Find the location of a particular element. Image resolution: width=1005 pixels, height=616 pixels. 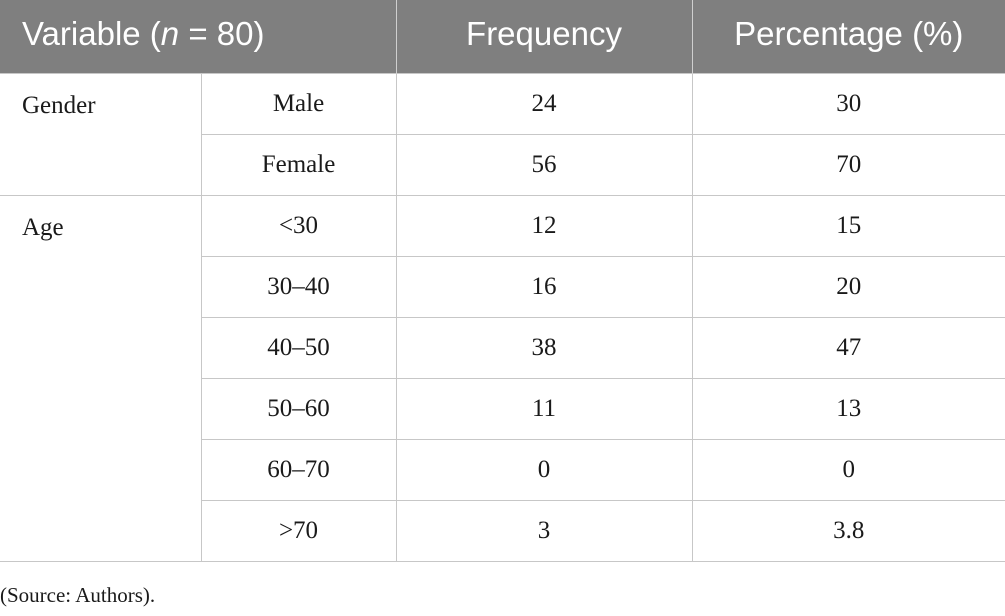

table-row: 50–60 11 13 is located at coordinates (502, 408).